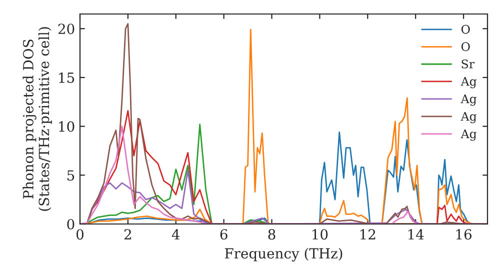 The image size is (500, 280). What do you see at coordinates (368, 234) in the screenshot?
I see `x-tick-label: 12` at bounding box center [368, 234].